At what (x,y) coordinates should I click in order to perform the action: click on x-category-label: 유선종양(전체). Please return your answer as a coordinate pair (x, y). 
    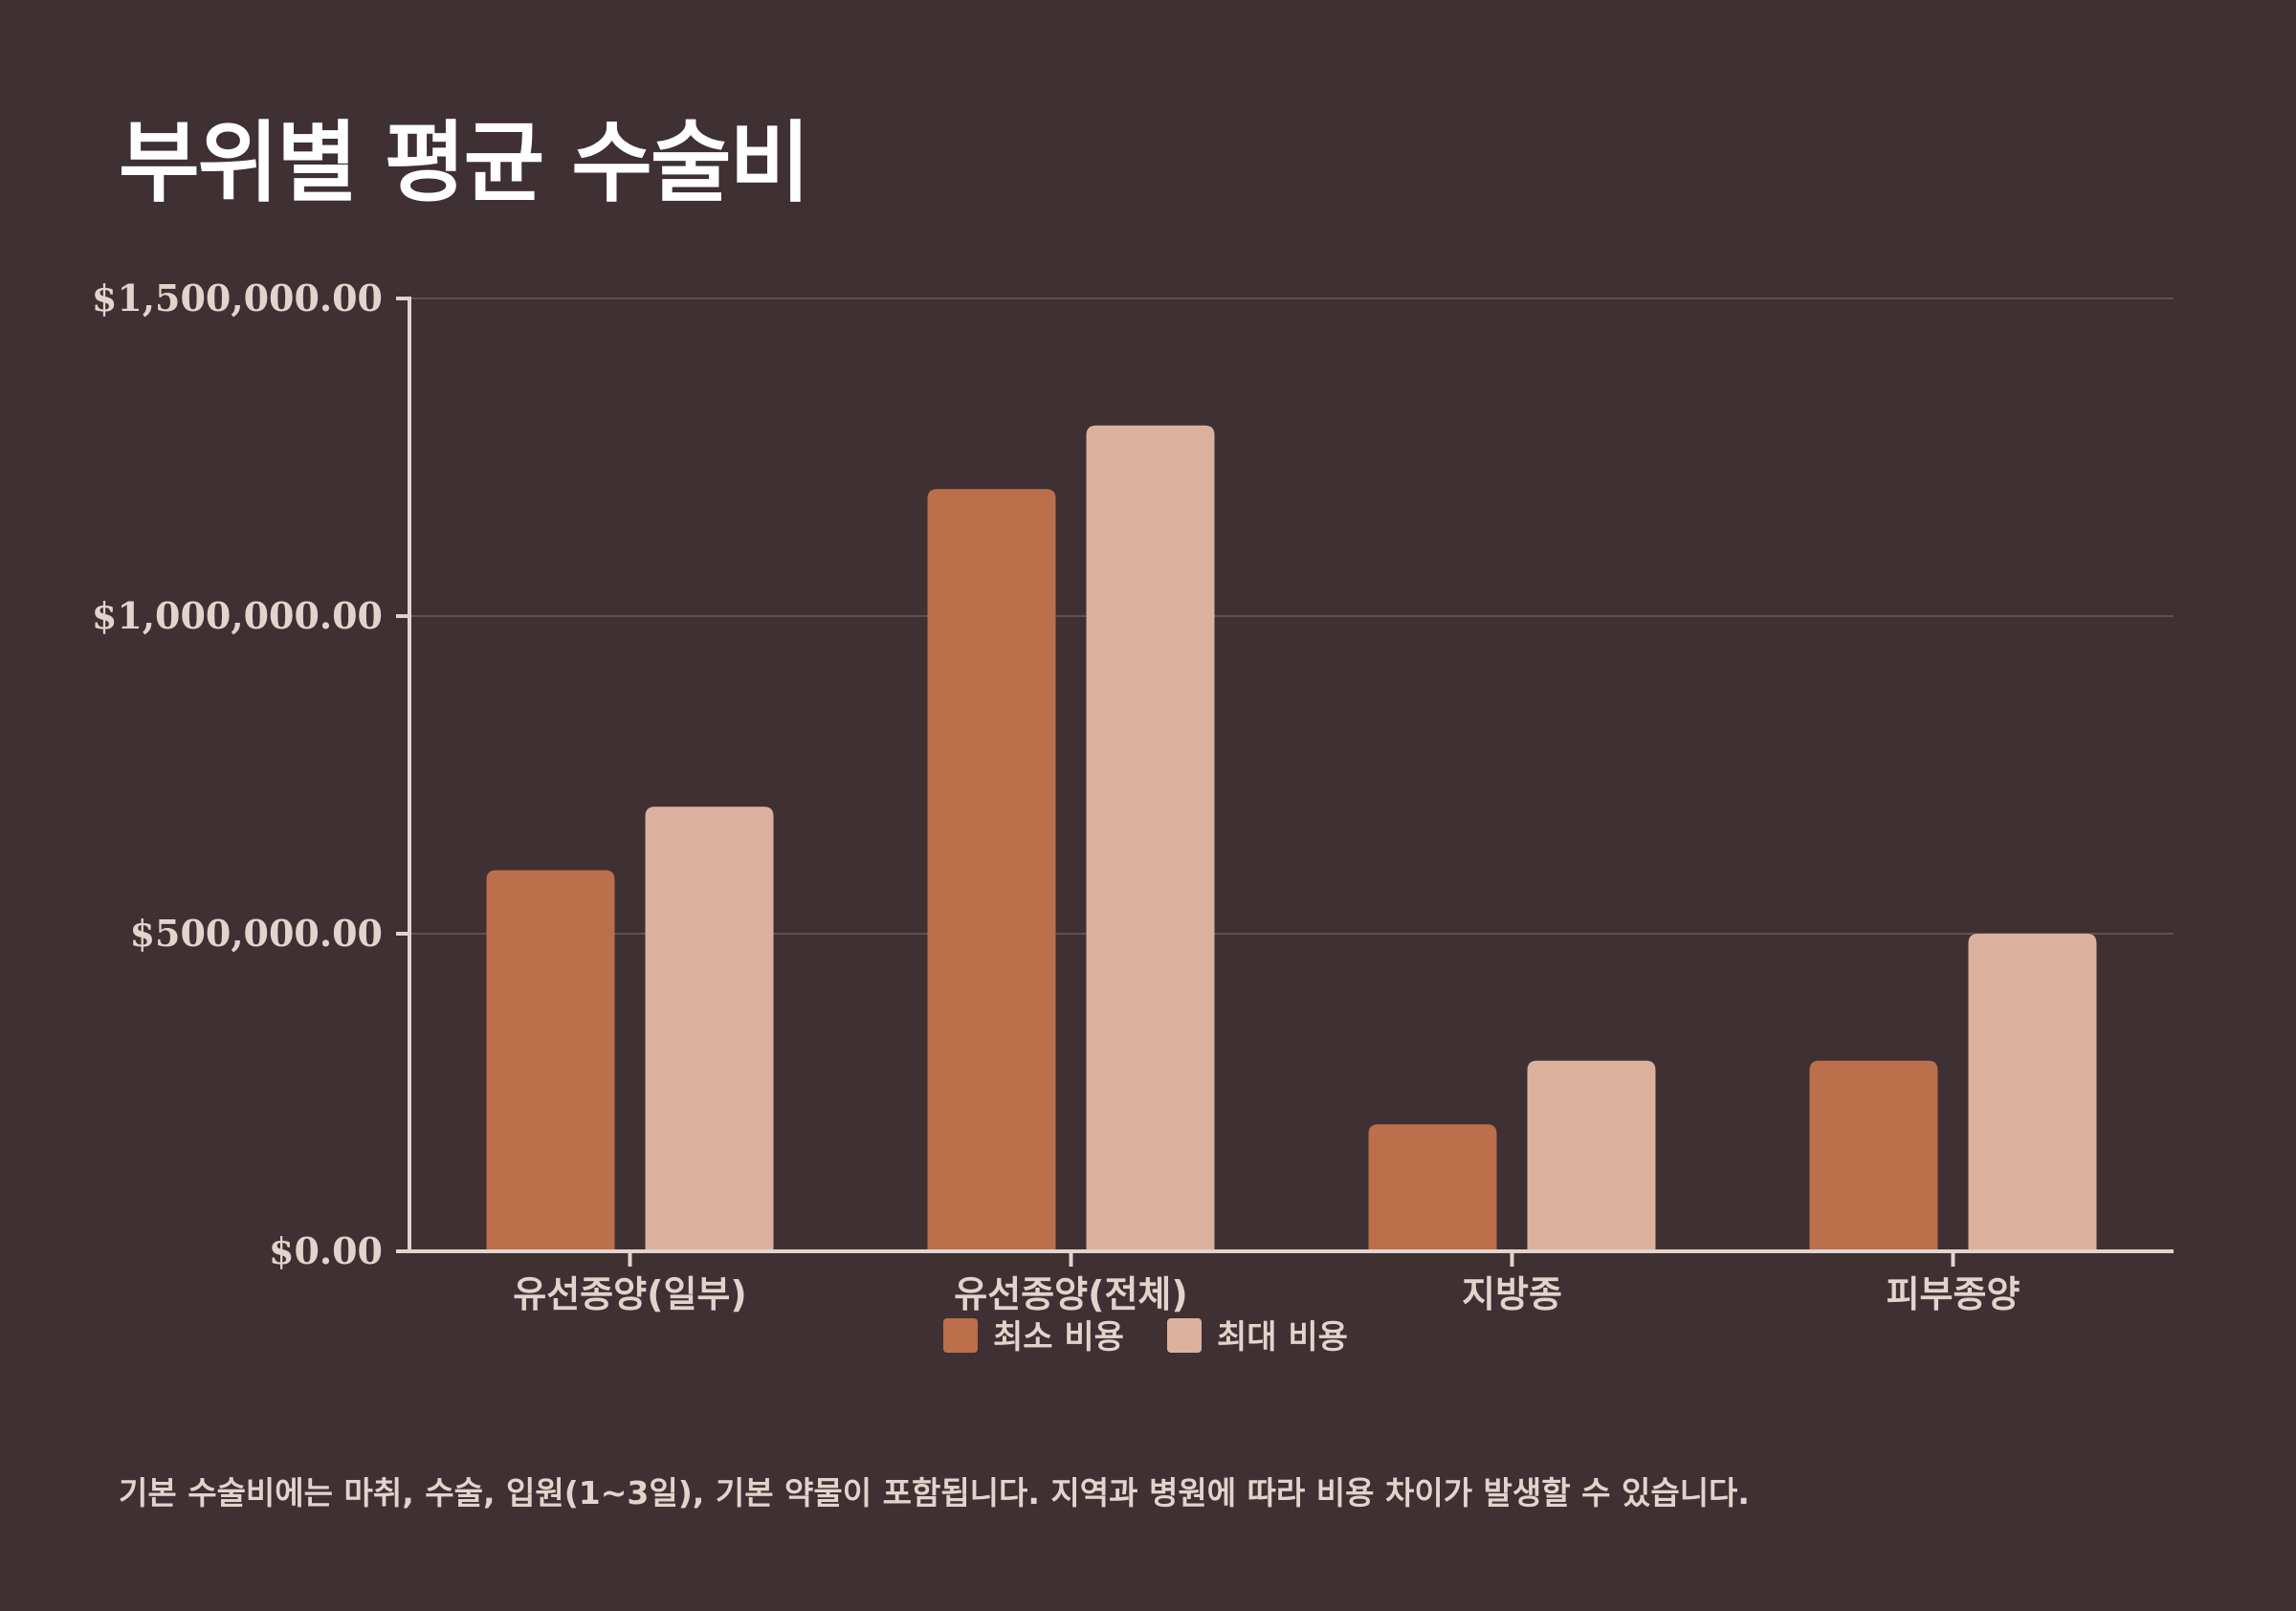
    Looking at the image, I should click on (1071, 1294).